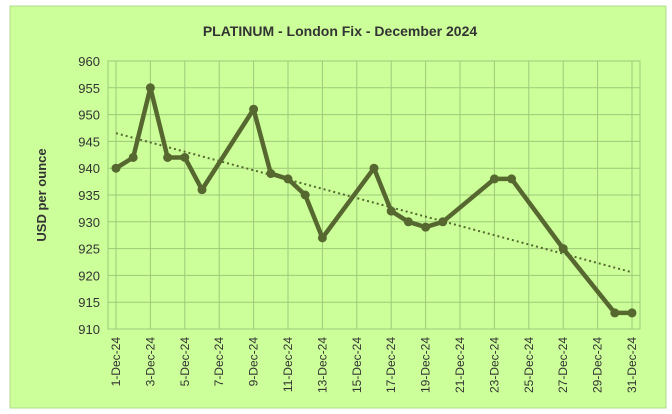 Image resolution: width=672 pixels, height=414 pixels. I want to click on x-tick-label: 27-Dec-24, so click(563, 365).